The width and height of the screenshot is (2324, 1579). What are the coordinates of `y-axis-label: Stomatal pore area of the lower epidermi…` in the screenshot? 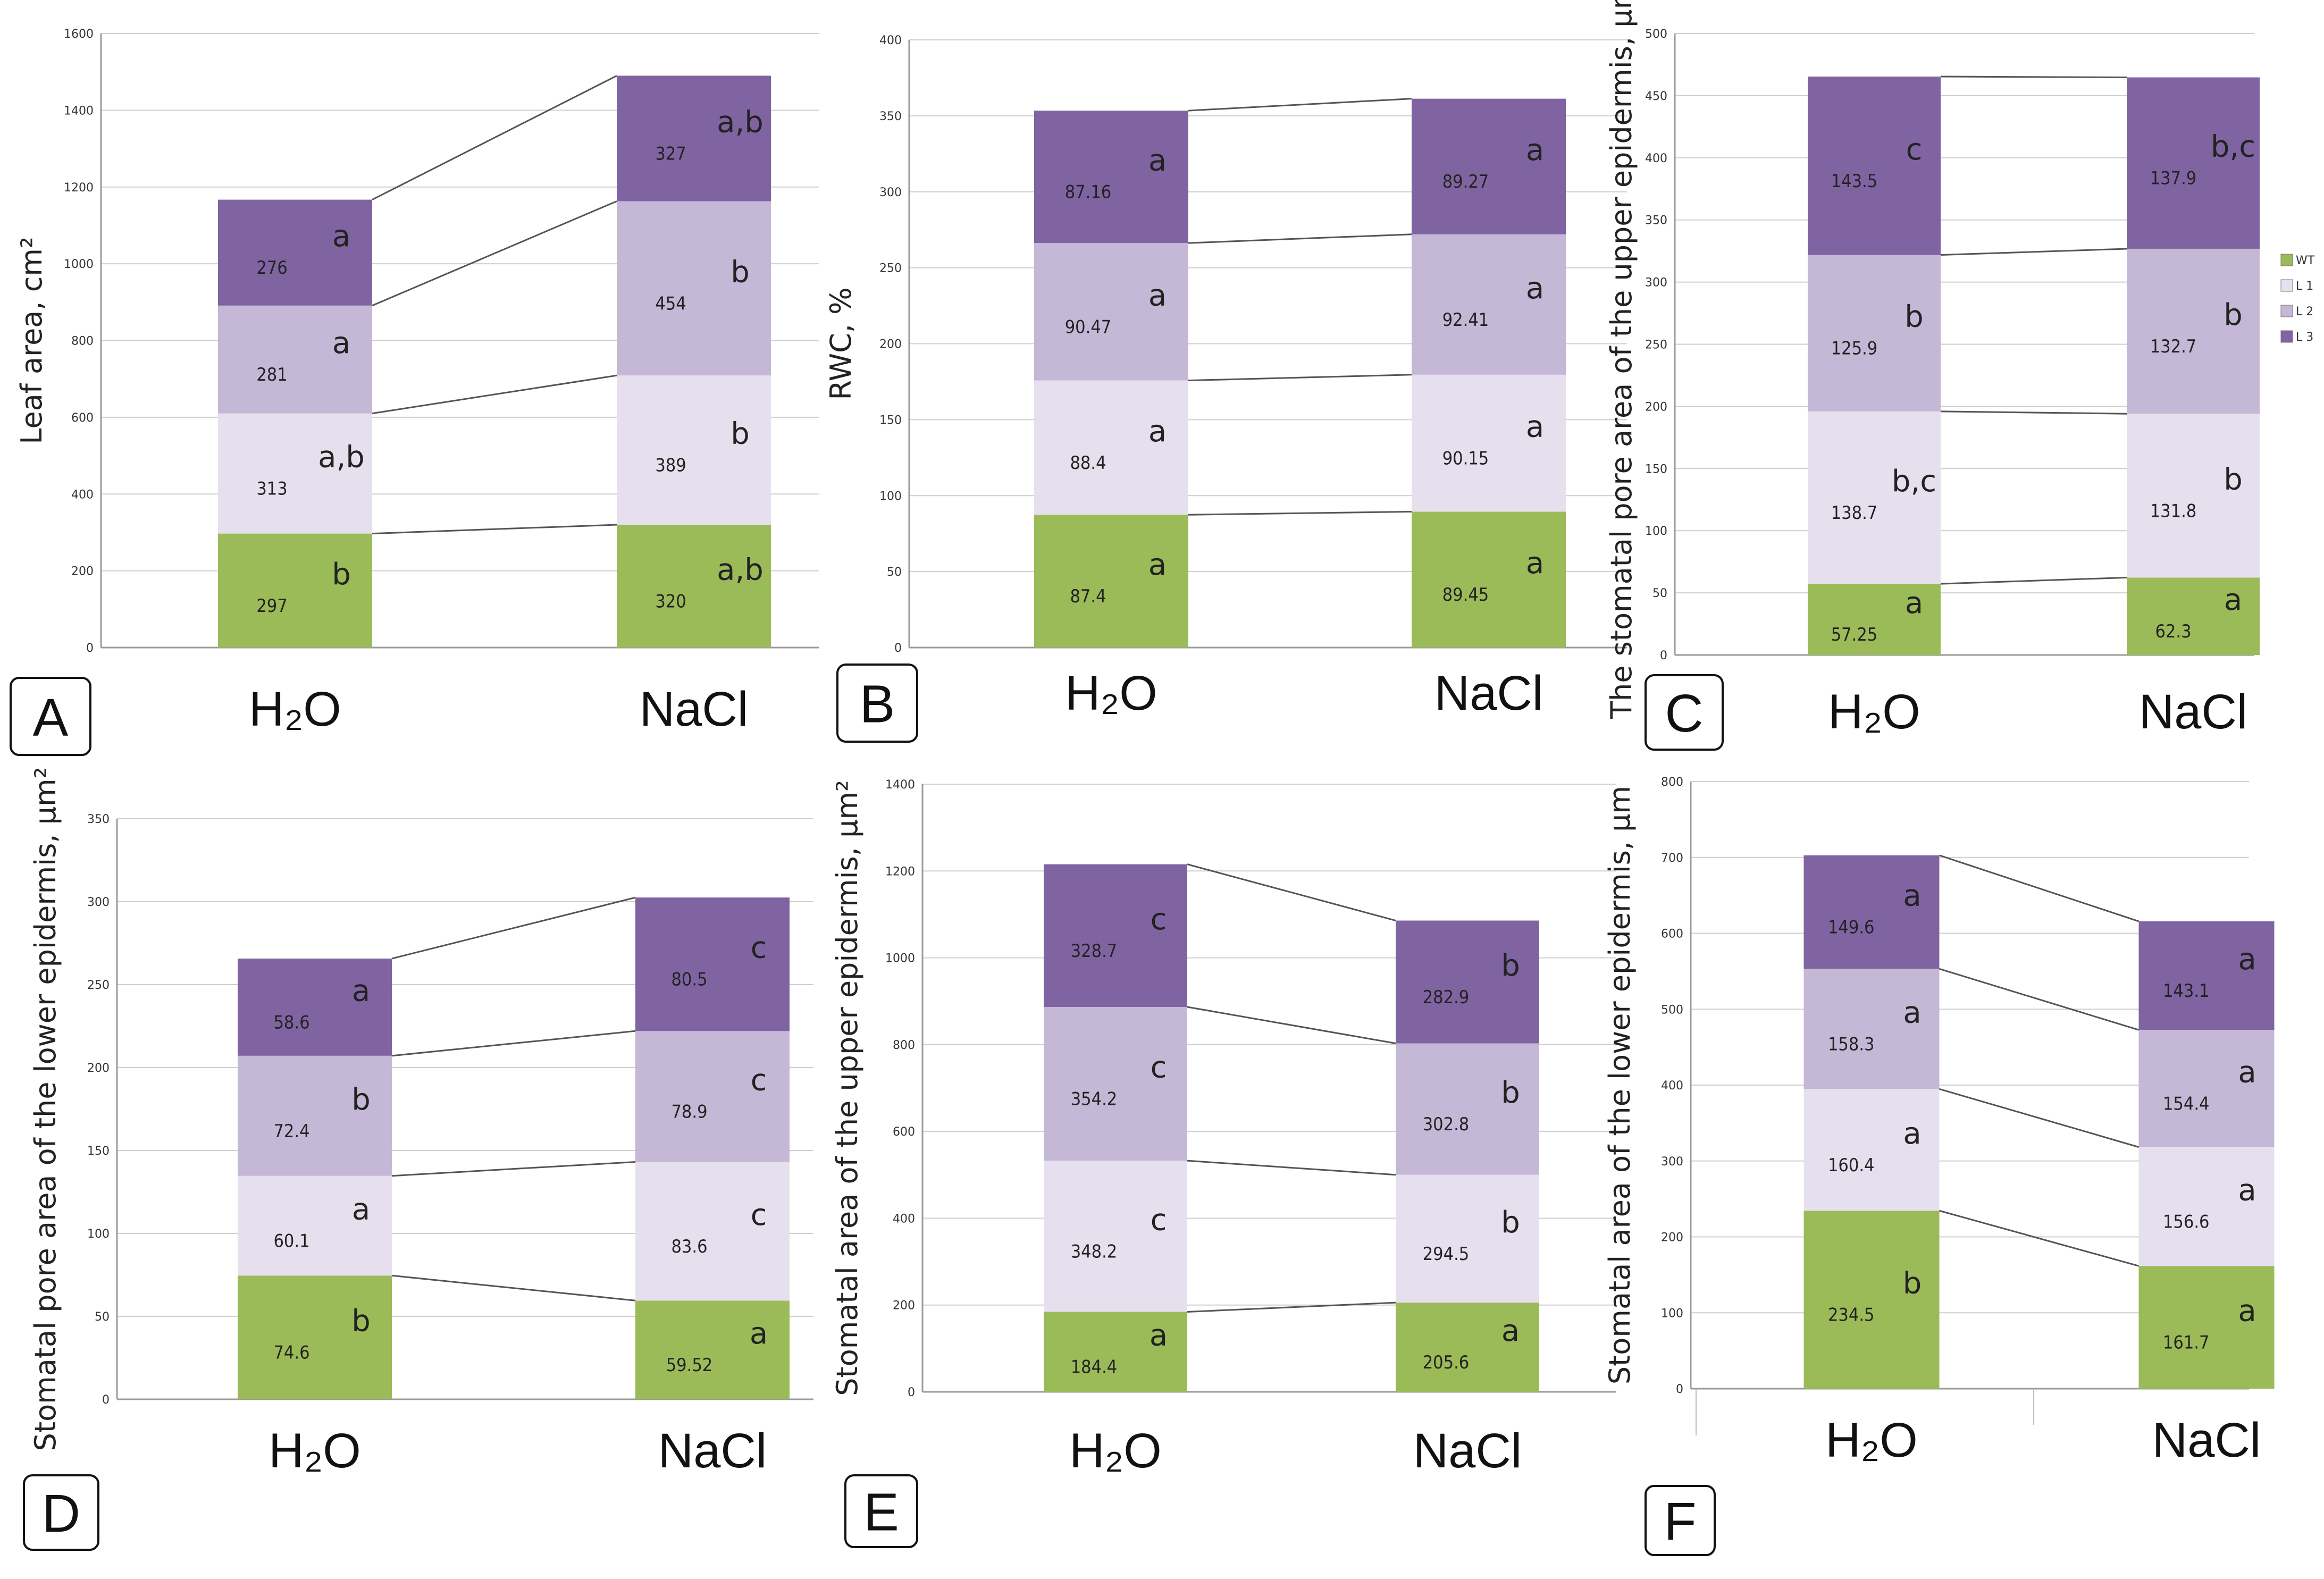 It's located at (46, 1109).